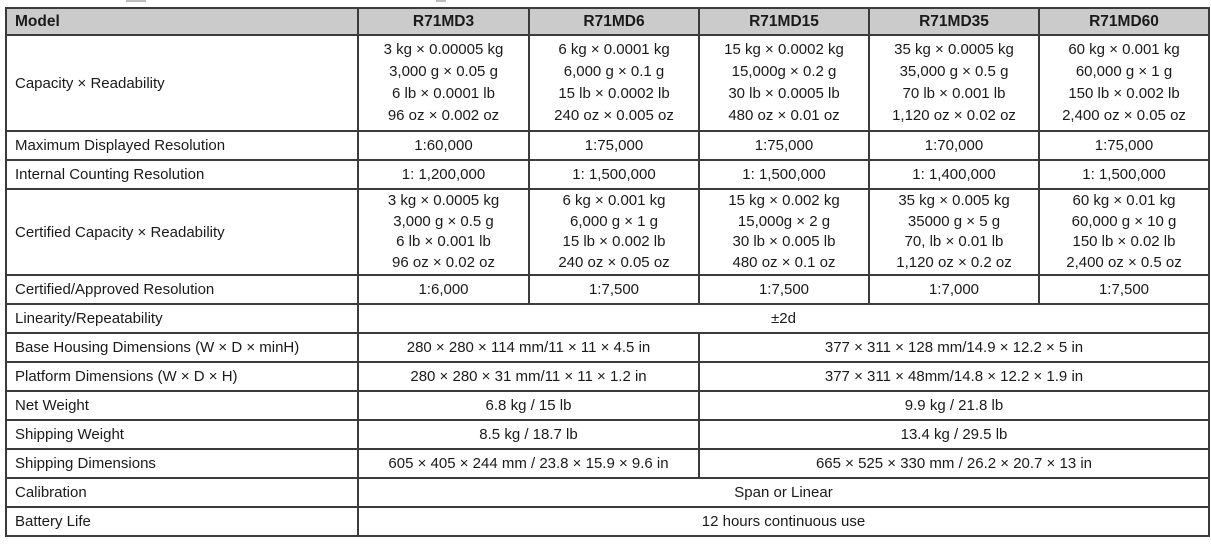 The width and height of the screenshot is (1211, 554). What do you see at coordinates (954, 145) in the screenshot?
I see `max-resolution-cell-r71md35: 1:70,000` at bounding box center [954, 145].